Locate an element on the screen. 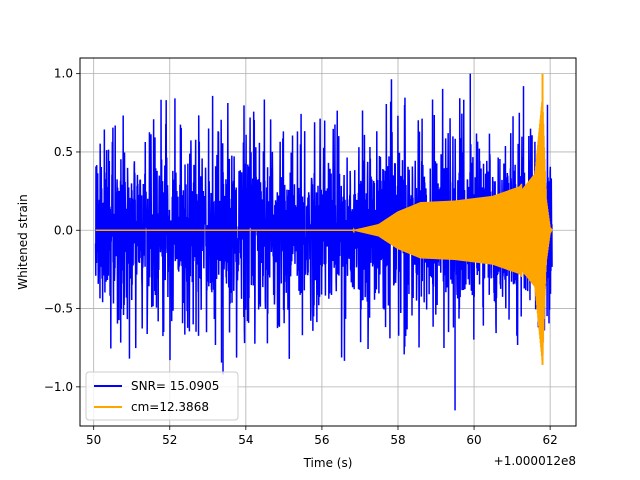  x-tick-label: 58 is located at coordinates (397, 440).